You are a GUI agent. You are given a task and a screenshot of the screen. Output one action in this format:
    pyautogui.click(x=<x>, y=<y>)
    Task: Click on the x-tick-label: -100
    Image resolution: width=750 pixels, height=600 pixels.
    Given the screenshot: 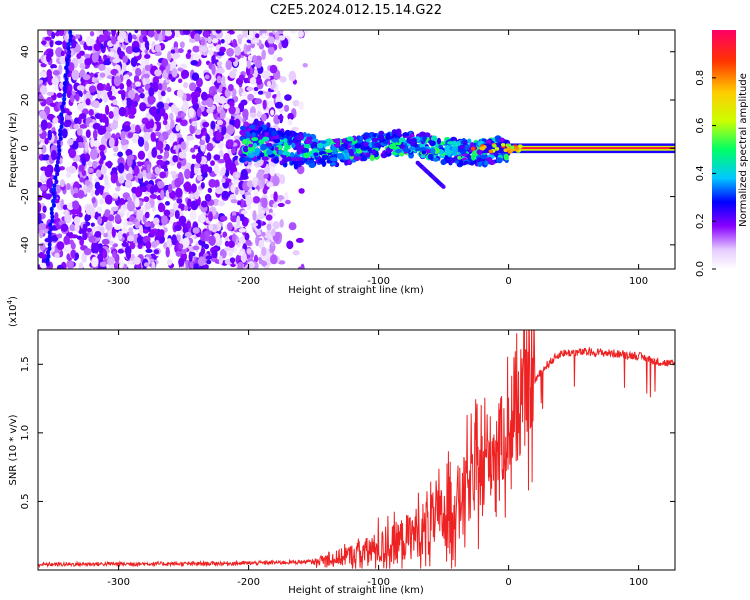 What is the action you would take?
    pyautogui.click(x=378, y=281)
    